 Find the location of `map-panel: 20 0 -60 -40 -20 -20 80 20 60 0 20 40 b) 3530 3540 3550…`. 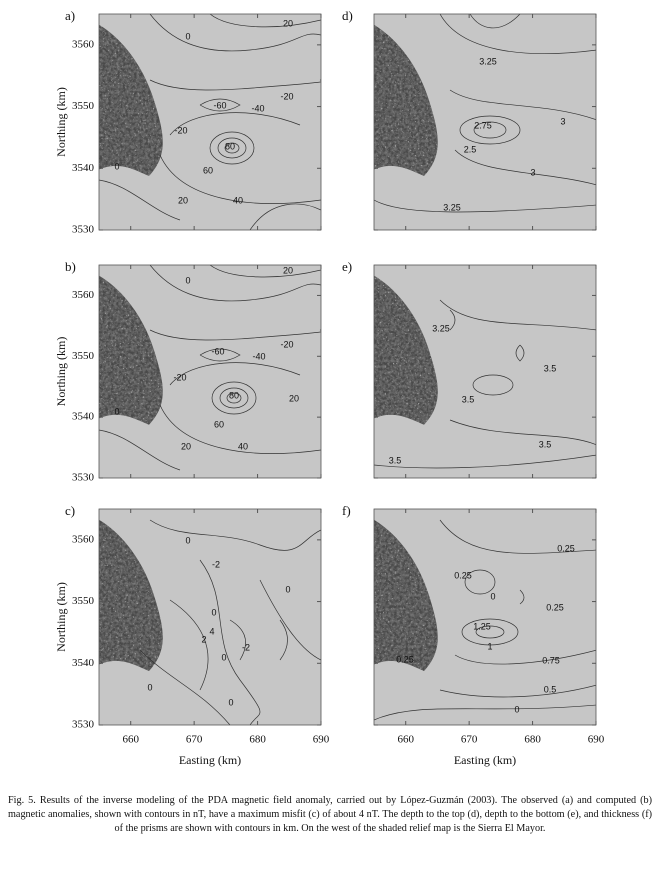

map-panel: 20 0 -60 -40 -20 -20 80 20 60 0 20 40 b) 3530 3540 3550… is located at coordinates (188, 371).